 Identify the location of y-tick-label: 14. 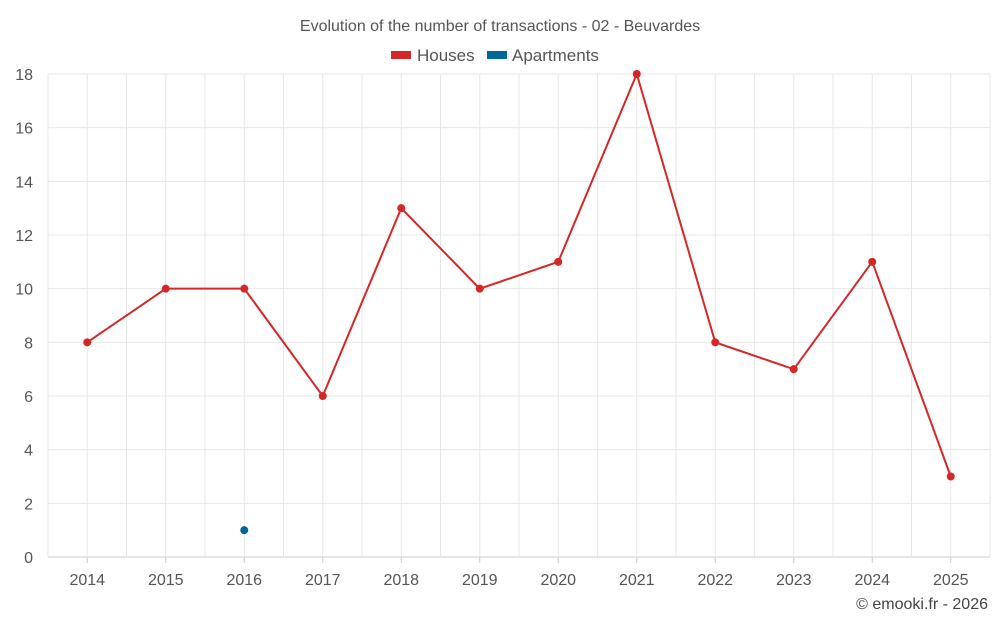
(24, 182).